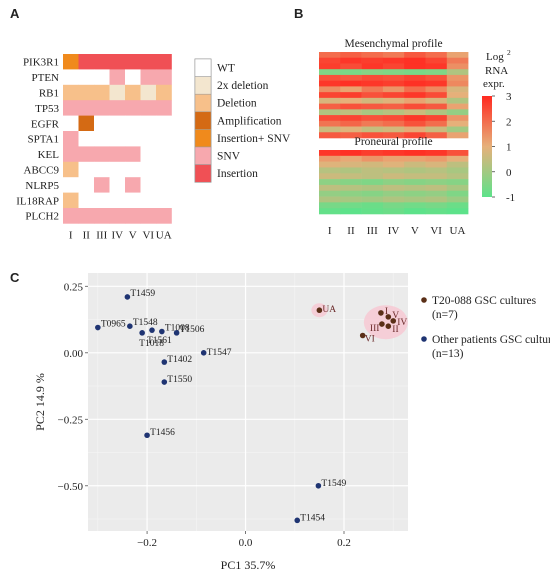  Describe the element at coordinates (148, 235) in the screenshot. I see `sample-label: VI` at that location.